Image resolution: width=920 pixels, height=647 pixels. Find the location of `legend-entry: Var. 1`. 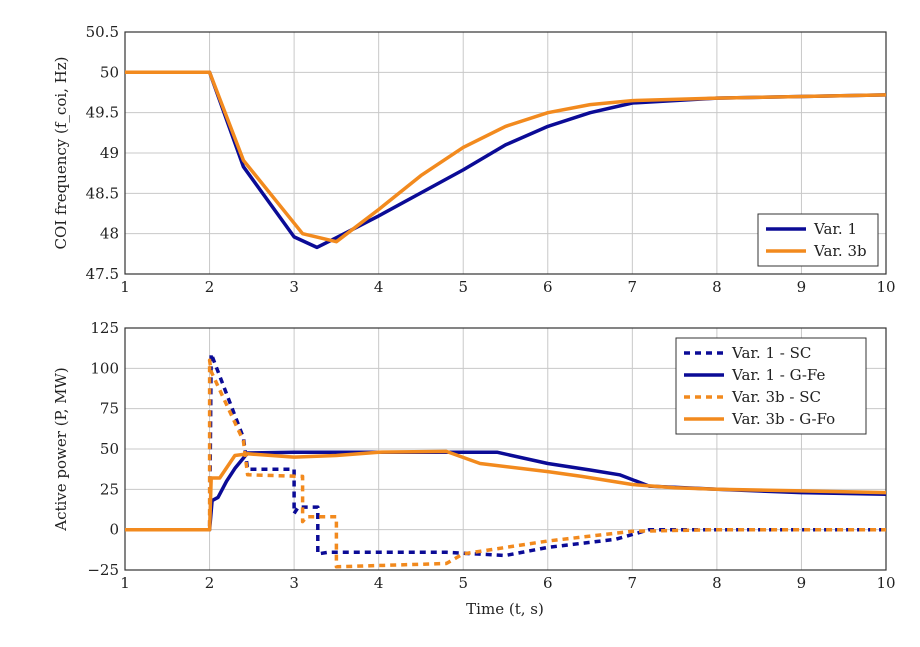

legend-entry: Var. 1 is located at coordinates (835, 229).